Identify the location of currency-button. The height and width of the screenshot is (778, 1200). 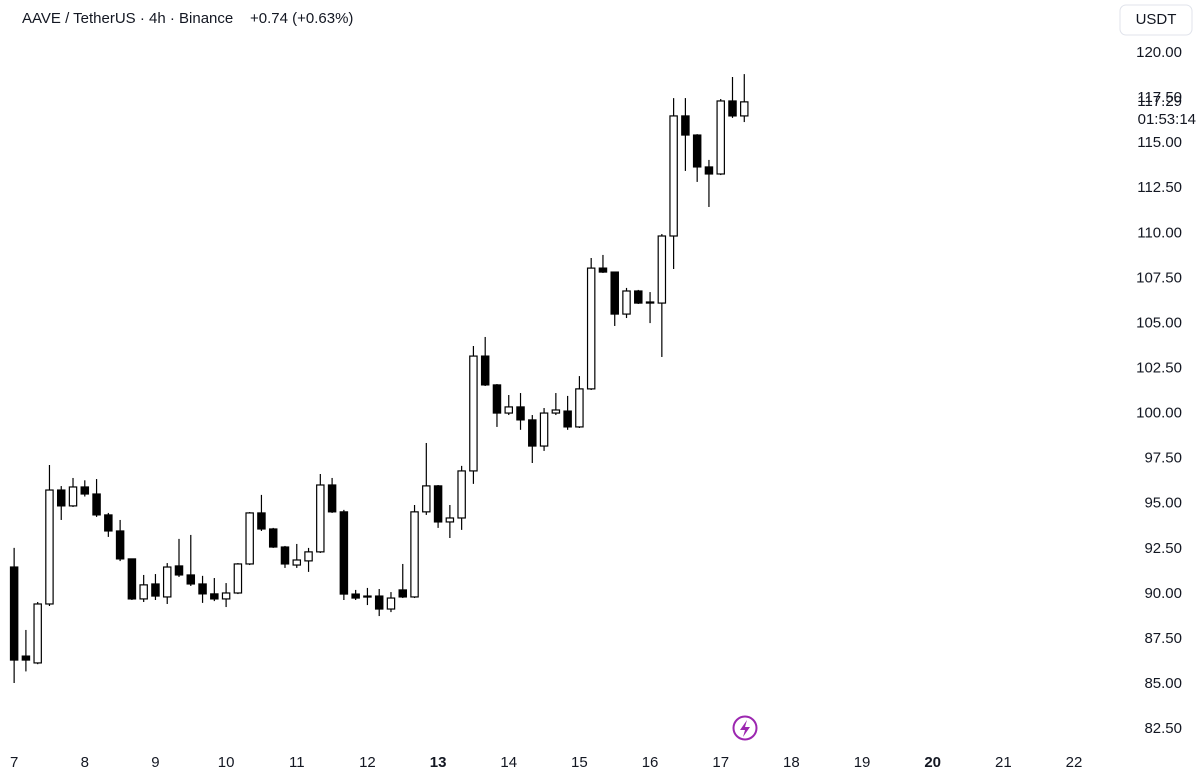
(1156, 20).